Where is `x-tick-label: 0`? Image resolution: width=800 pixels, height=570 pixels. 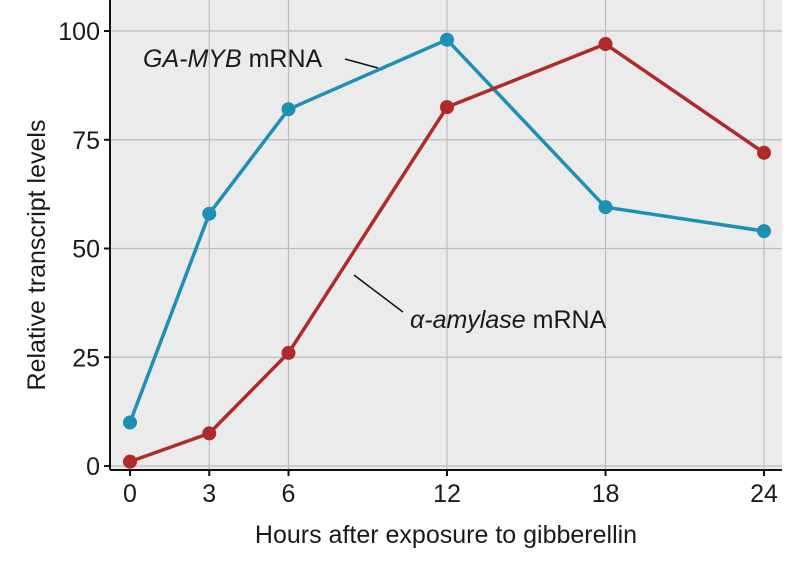 x-tick-label: 0 is located at coordinates (130, 494).